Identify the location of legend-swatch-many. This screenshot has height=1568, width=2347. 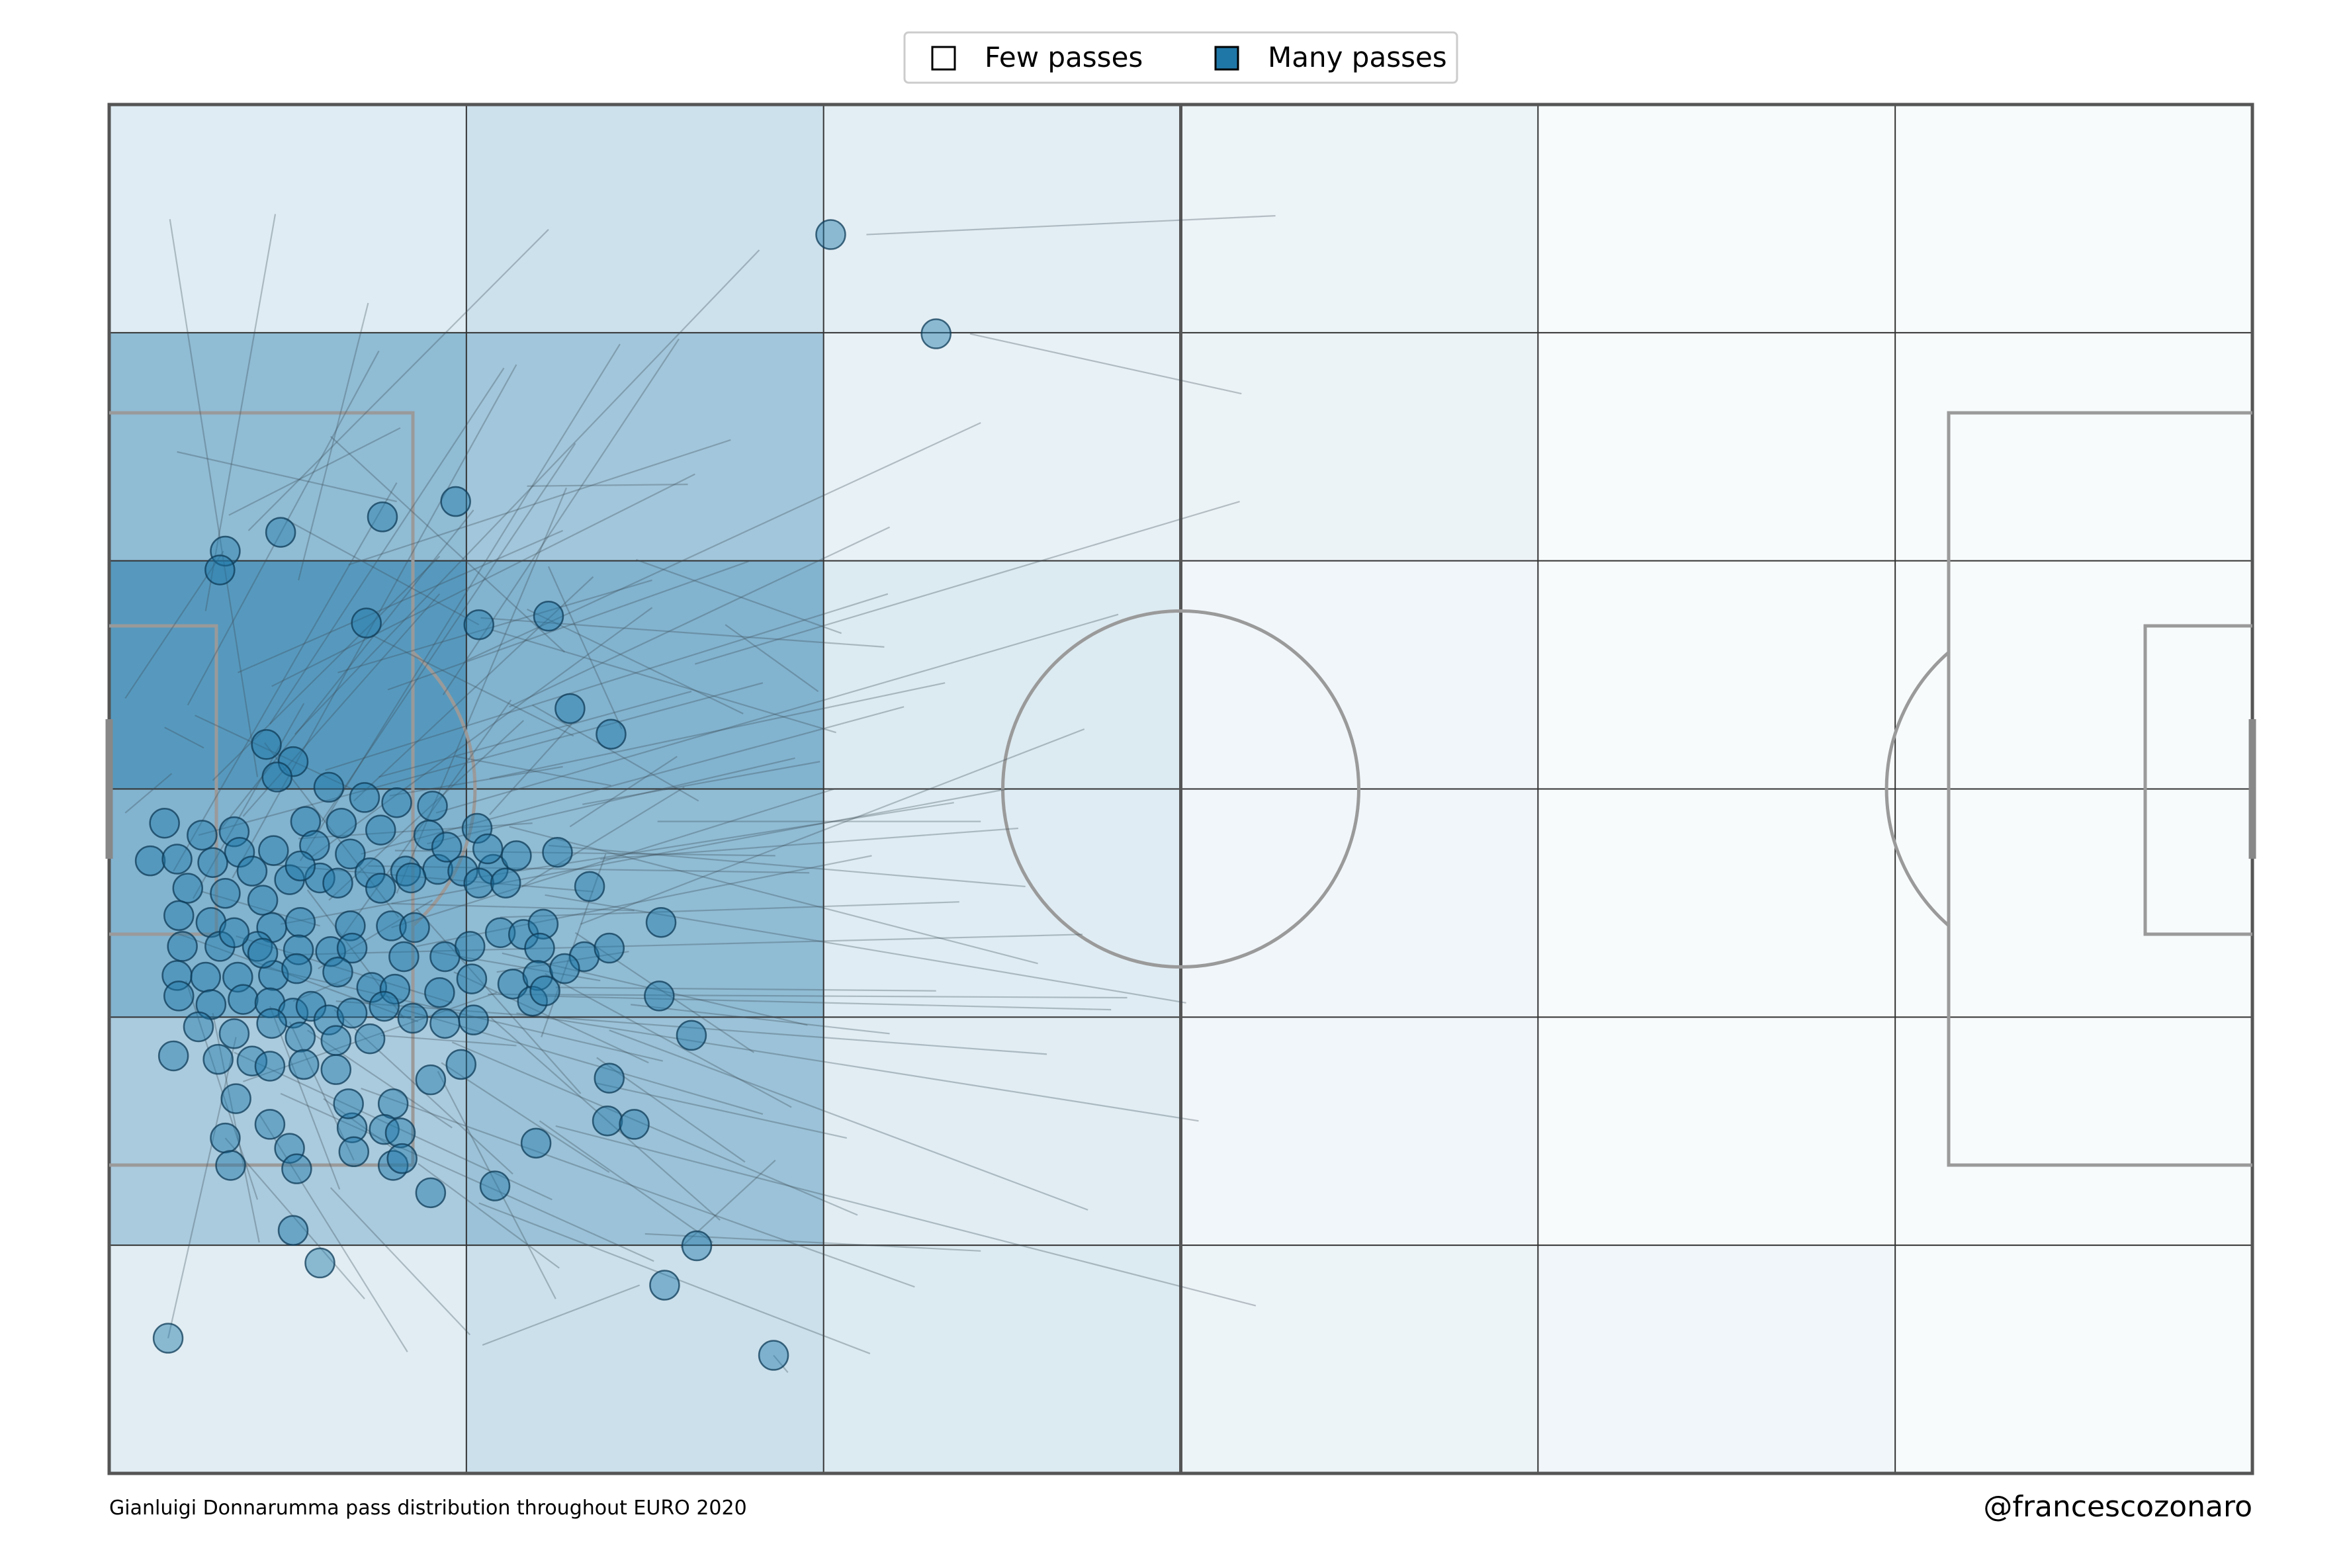
(1226, 58).